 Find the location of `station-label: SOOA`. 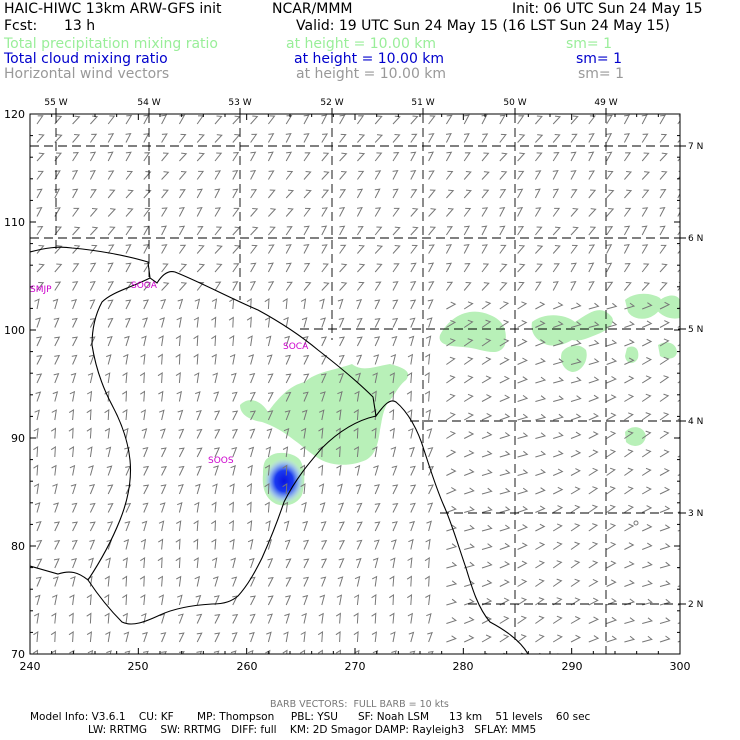

station-label: SOOA is located at coordinates (144, 286).